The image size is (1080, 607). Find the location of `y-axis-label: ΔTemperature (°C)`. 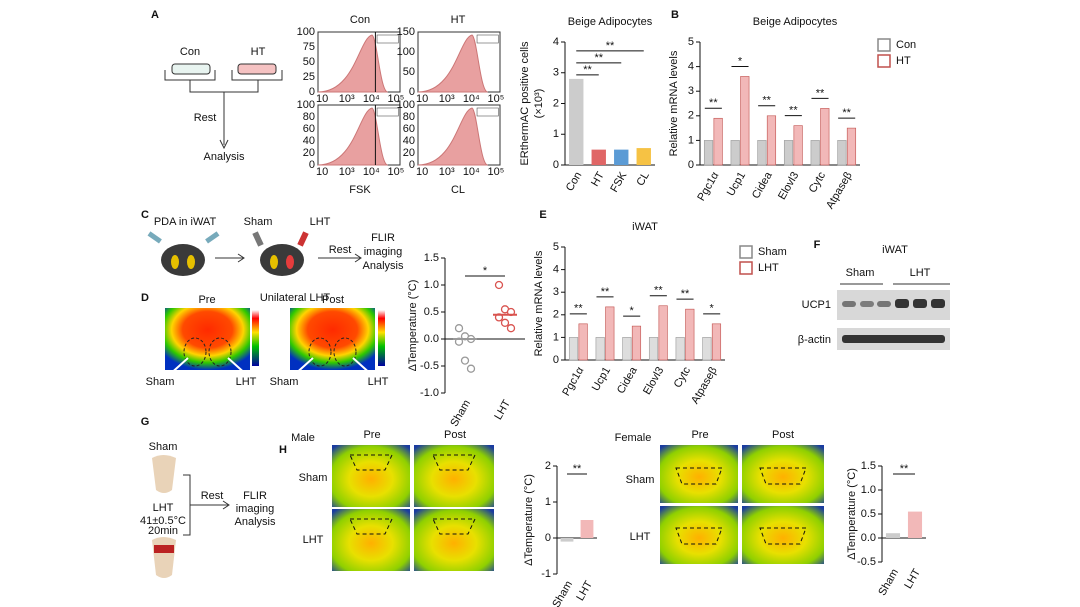

y-axis-label: ΔTemperature (°C) is located at coordinates (413, 326).